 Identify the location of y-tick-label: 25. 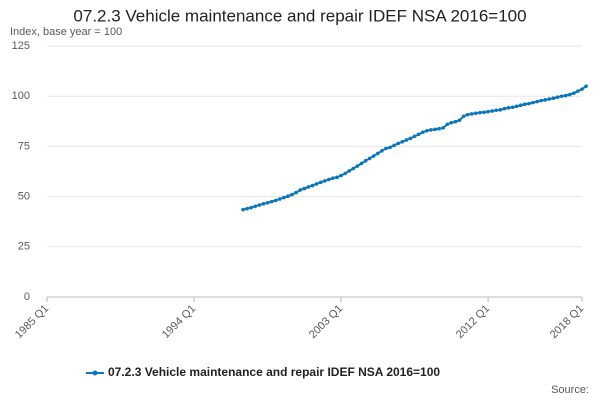
(24, 247).